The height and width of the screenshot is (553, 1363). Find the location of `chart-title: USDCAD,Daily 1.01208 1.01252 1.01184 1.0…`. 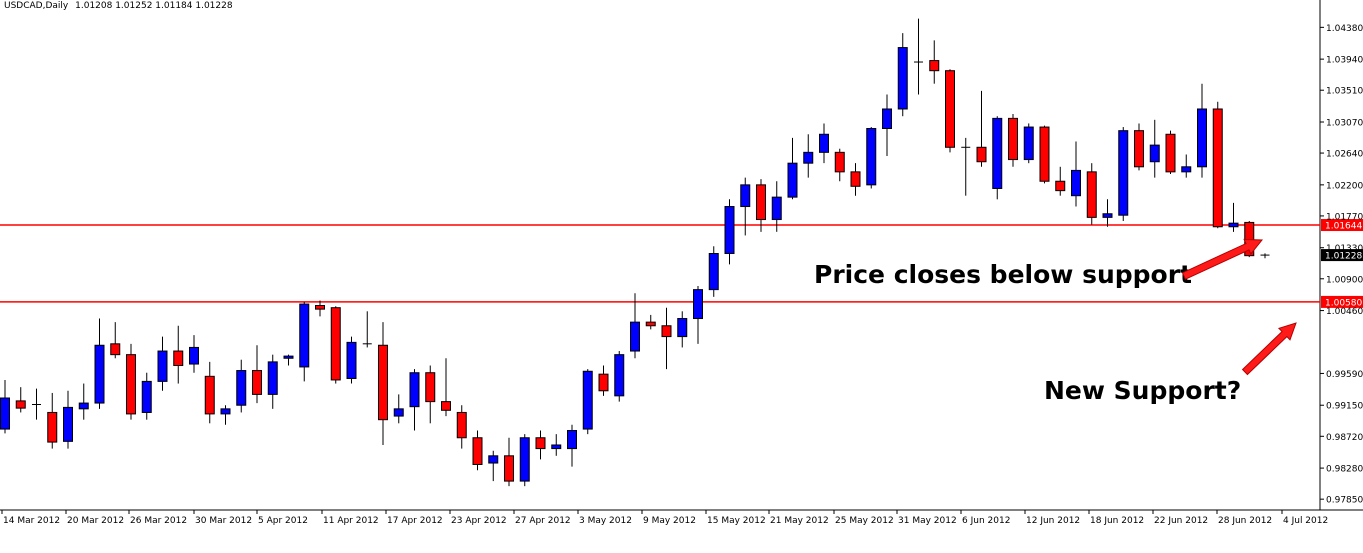

chart-title: USDCAD,Daily 1.01208 1.01252 1.01184 1.0… is located at coordinates (118, 6).